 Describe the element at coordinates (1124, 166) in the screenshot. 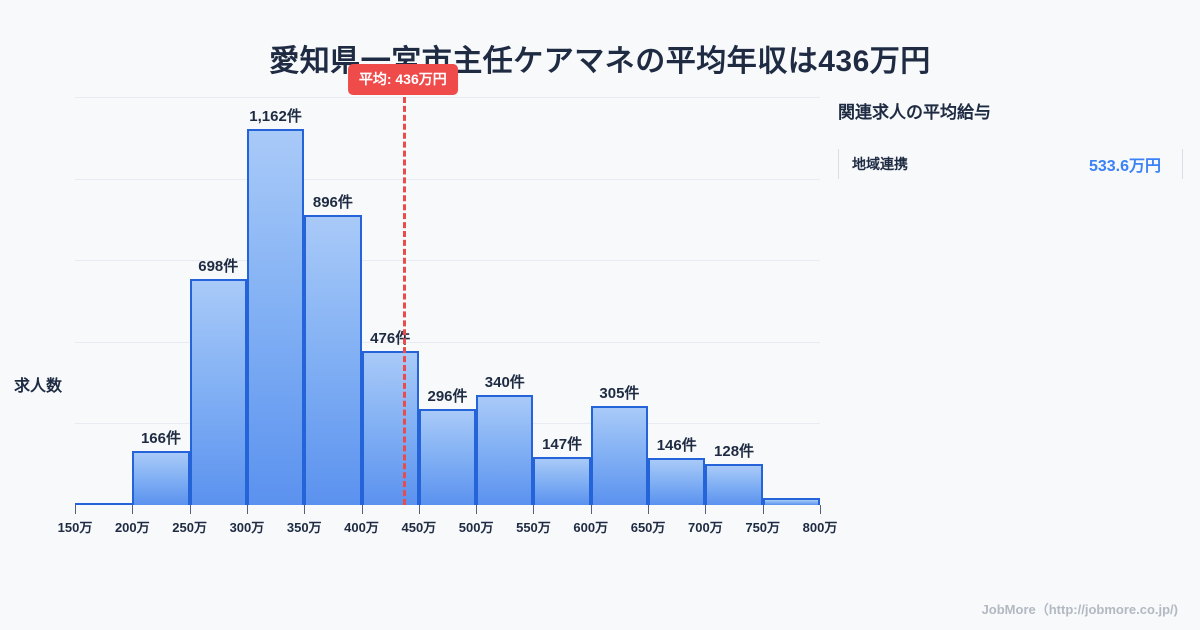

I see `related-salary-value: 533.6万円` at that location.